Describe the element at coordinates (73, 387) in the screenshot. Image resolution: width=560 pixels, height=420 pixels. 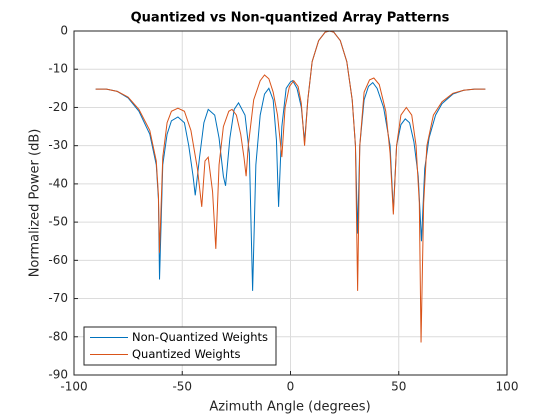
I see `x-tick-label: -100` at that location.